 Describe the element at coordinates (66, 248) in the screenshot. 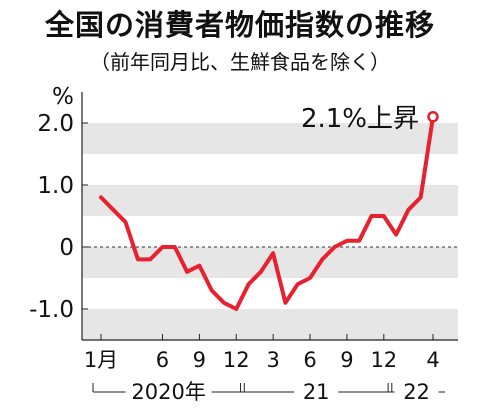

I see `y-tick-label: 0` at that location.